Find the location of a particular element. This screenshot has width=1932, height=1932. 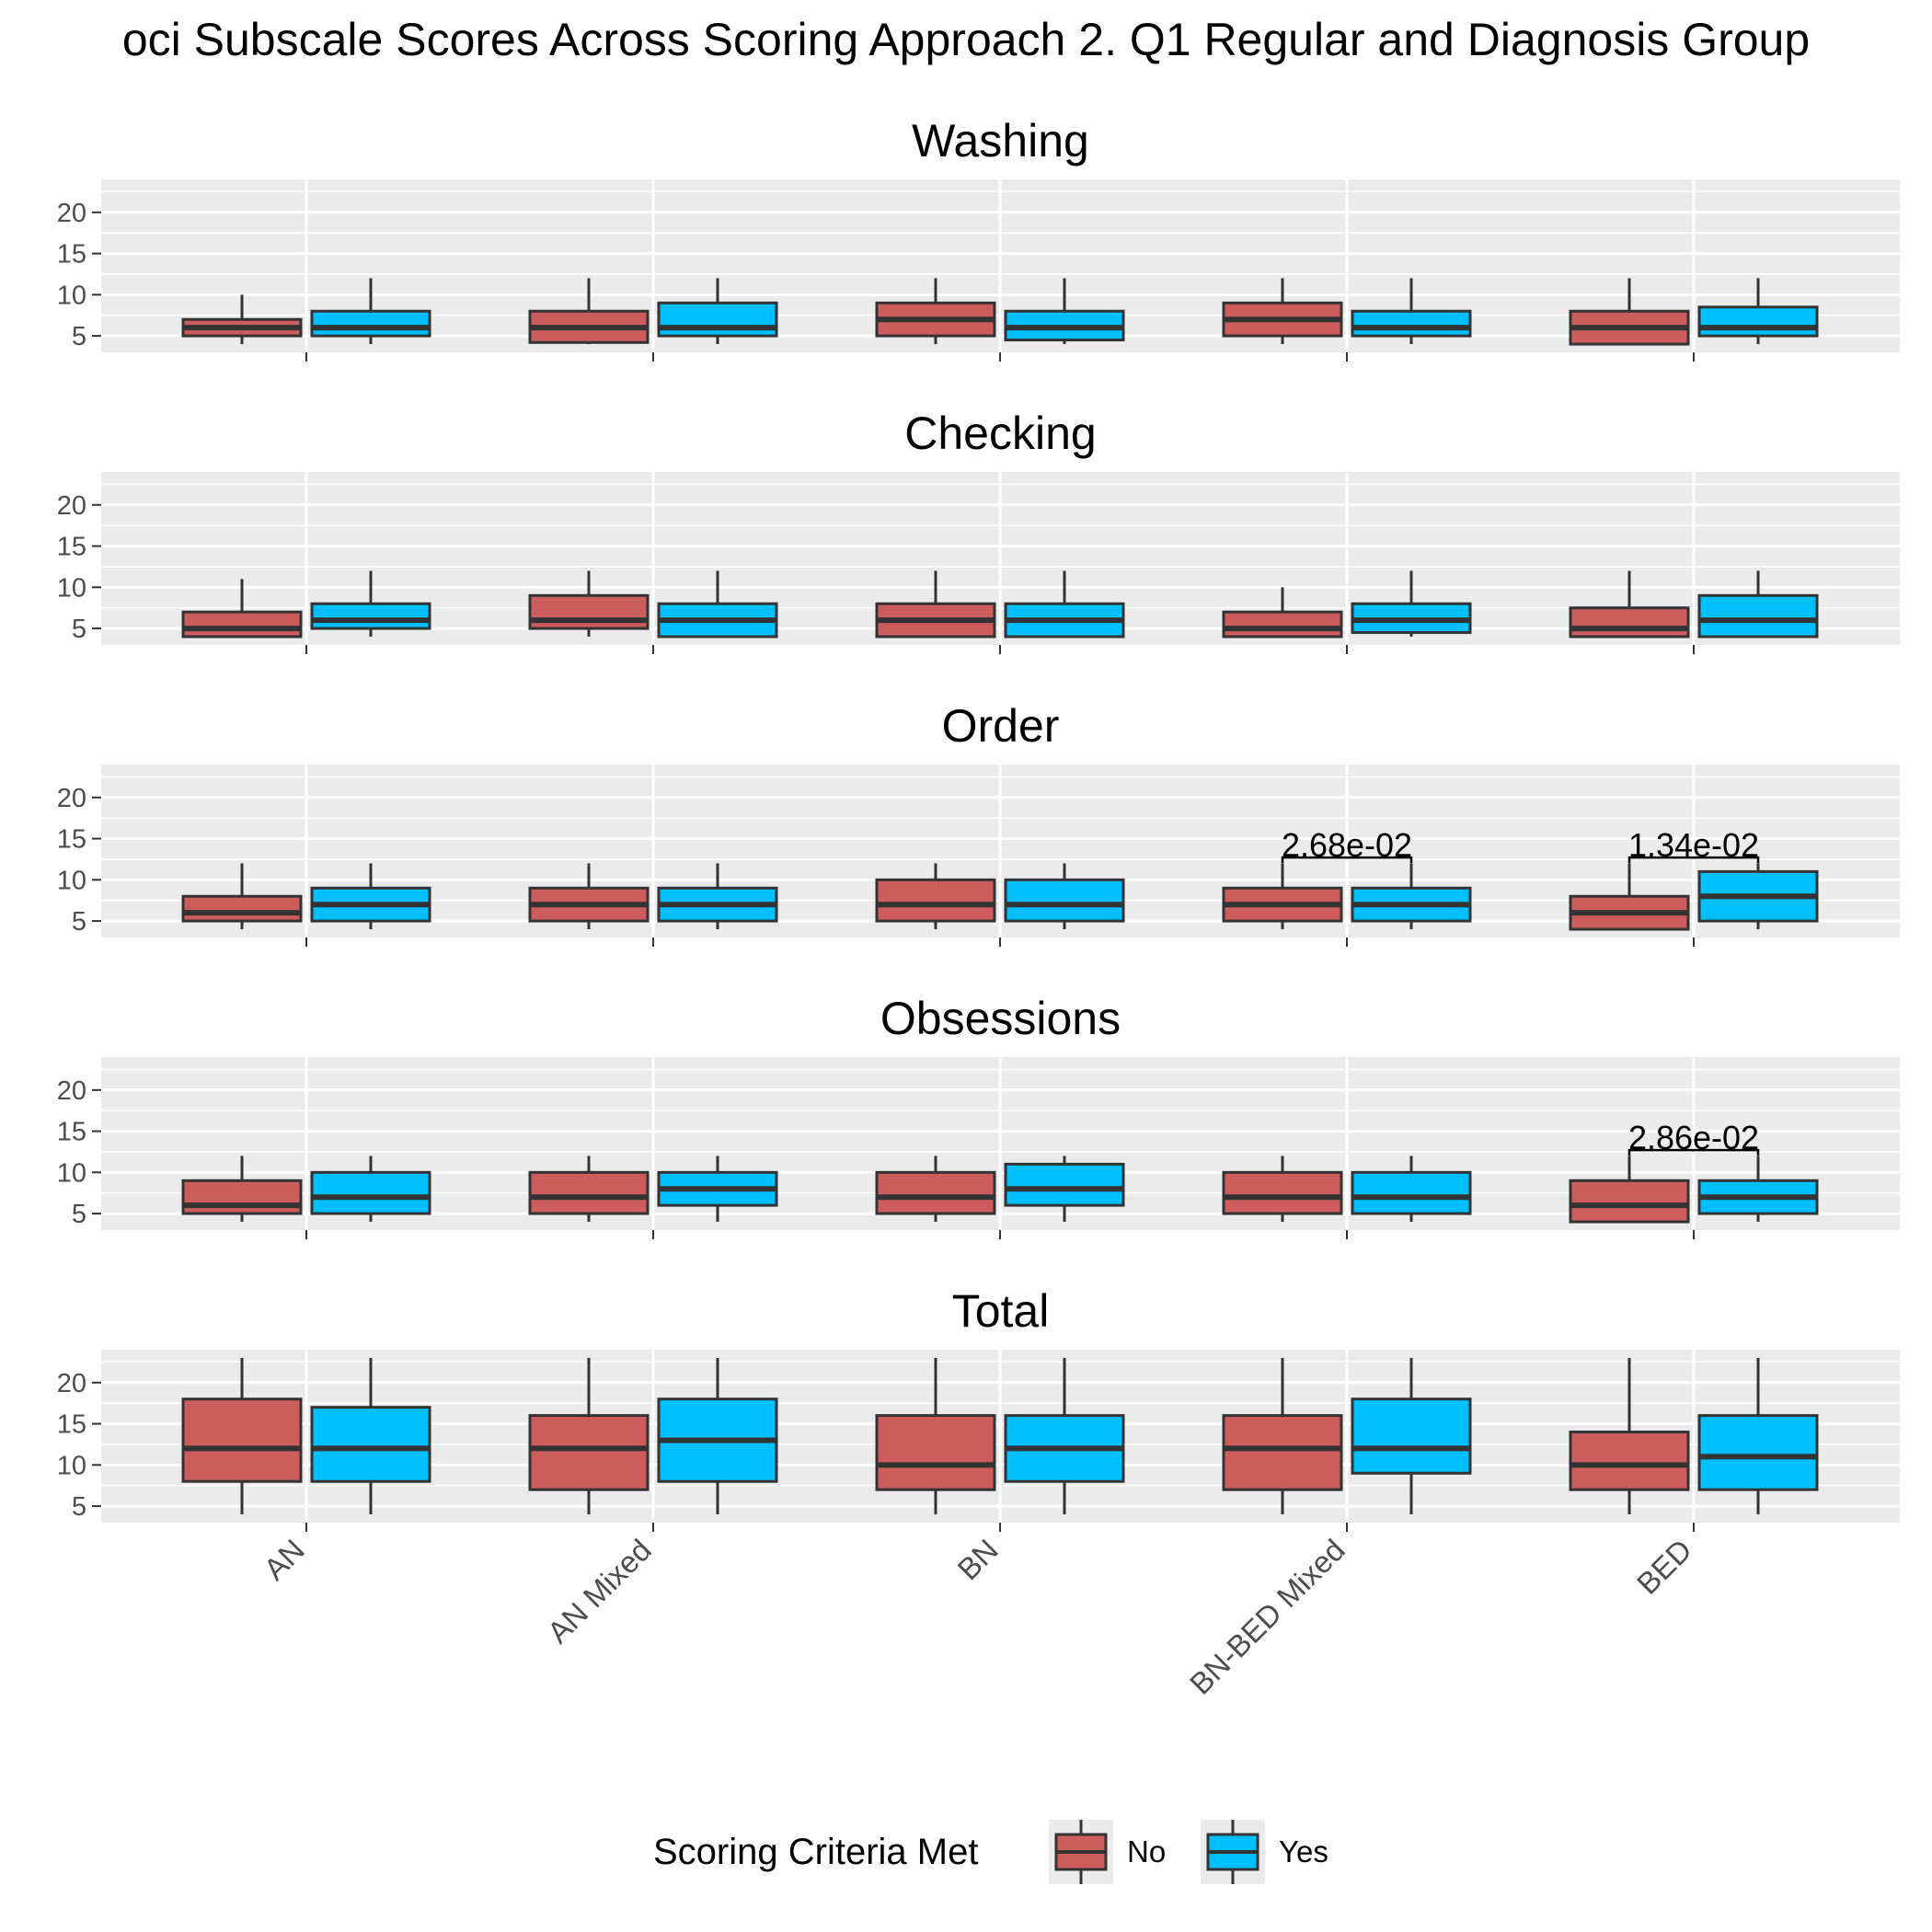

box-order-an-mixed-yes is located at coordinates (717, 896).